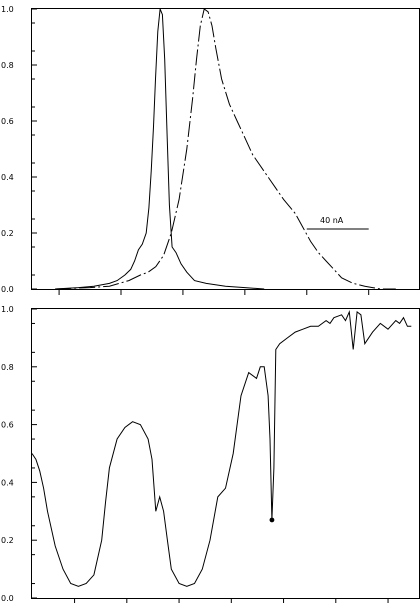  I want to click on top-annotation: 40 nA, so click(337, 223).